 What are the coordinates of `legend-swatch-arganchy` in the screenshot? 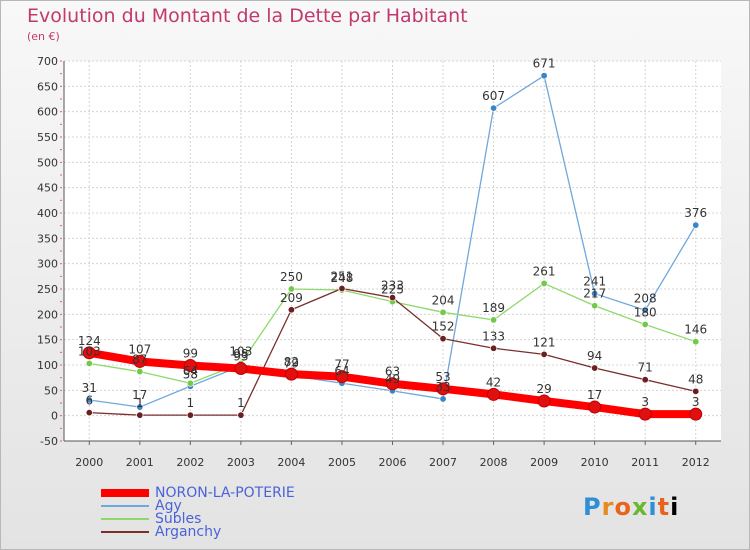 It's located at (125, 532).